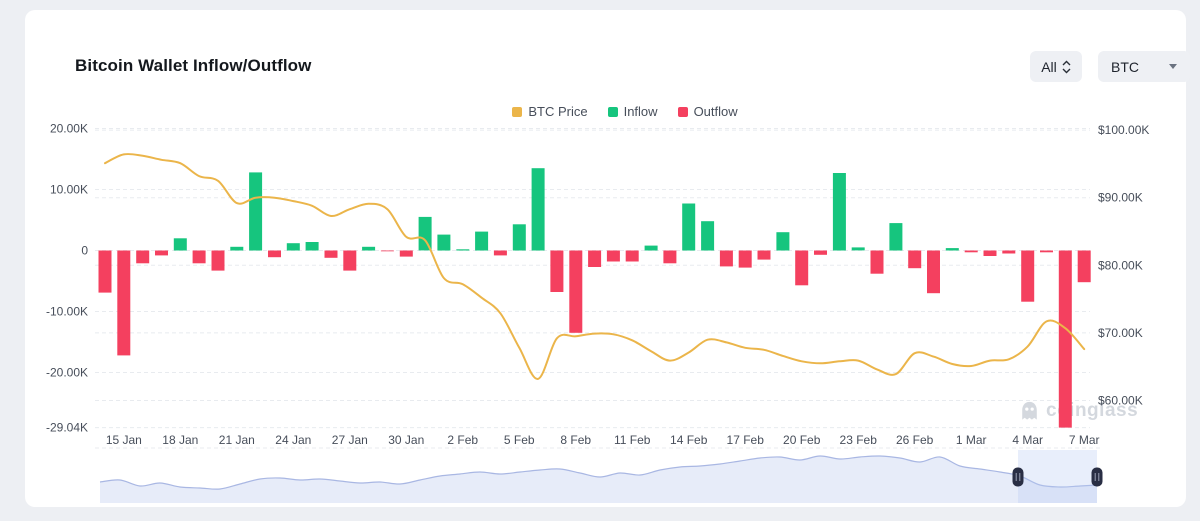  I want to click on outflow-swatch, so click(682, 111).